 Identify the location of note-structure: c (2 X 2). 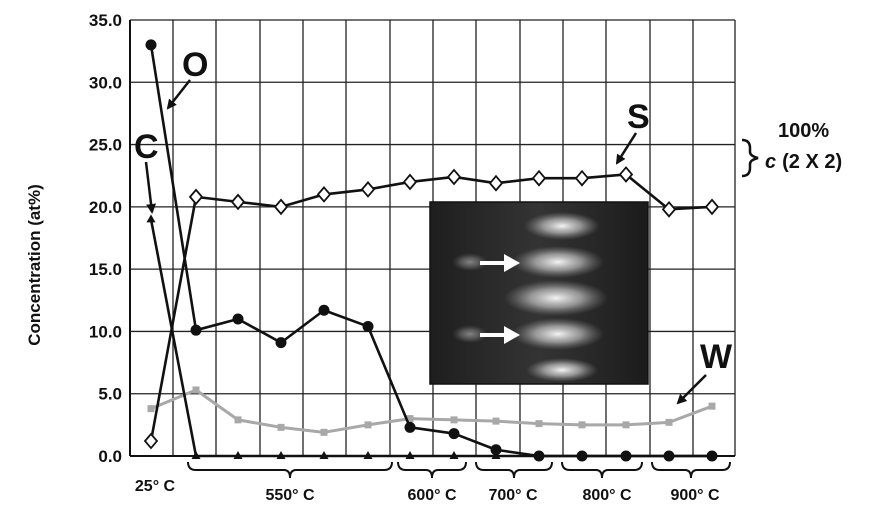
(803, 162).